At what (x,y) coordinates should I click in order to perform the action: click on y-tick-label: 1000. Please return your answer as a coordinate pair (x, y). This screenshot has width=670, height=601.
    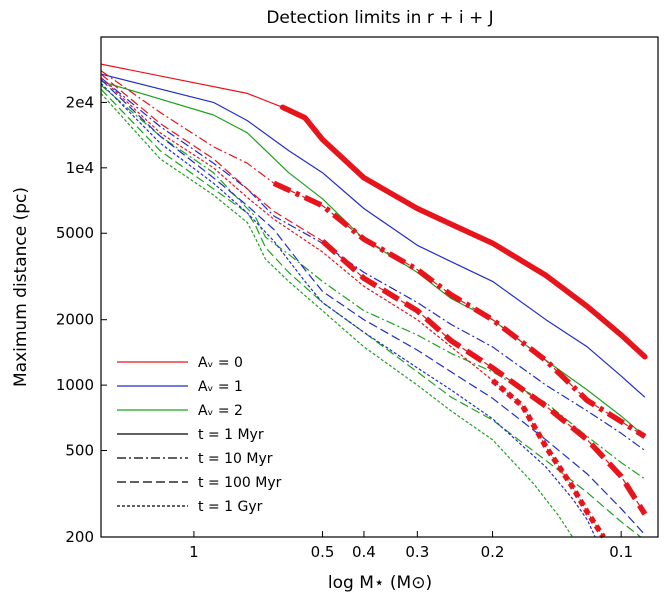
    Looking at the image, I should click on (75, 385).